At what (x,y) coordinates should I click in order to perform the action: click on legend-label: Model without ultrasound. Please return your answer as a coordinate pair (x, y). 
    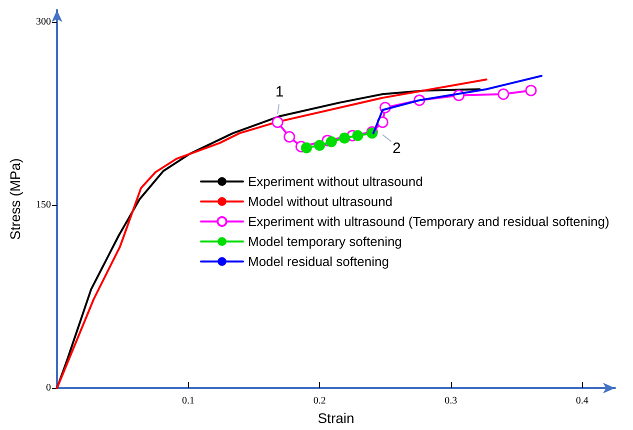
    Looking at the image, I should click on (320, 201).